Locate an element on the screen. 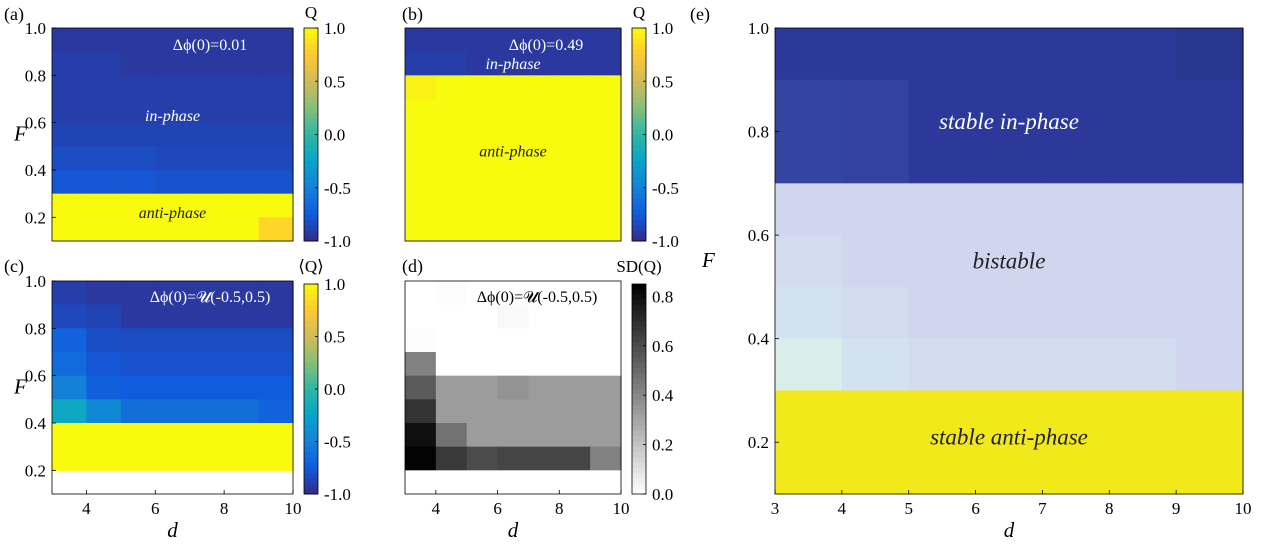 This screenshot has width=1267, height=548. y-tick-label-a: 0.4 is located at coordinates (36, 170).